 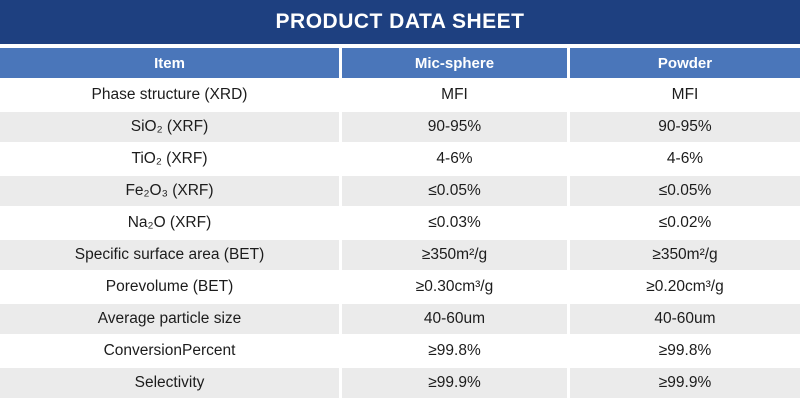 I want to click on mic-sphere-value: ≥99.8%, so click(x=454, y=351).